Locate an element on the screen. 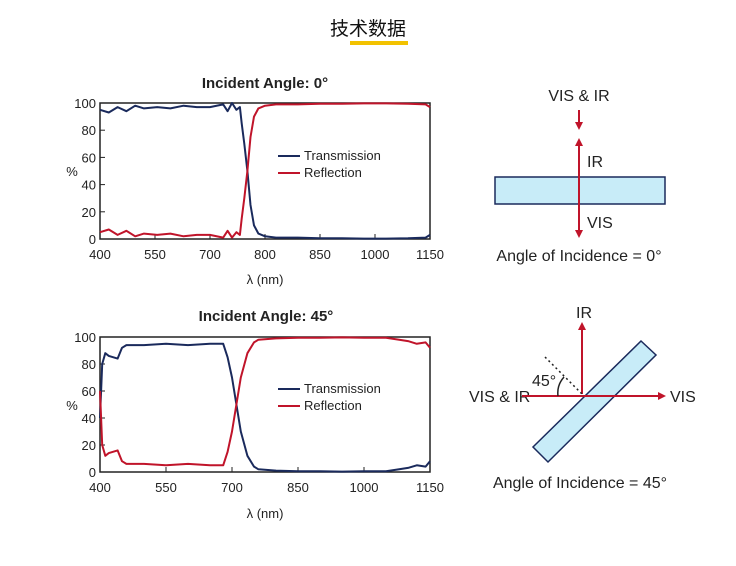  chart-title: Incident Angle: 45° is located at coordinates (266, 316).